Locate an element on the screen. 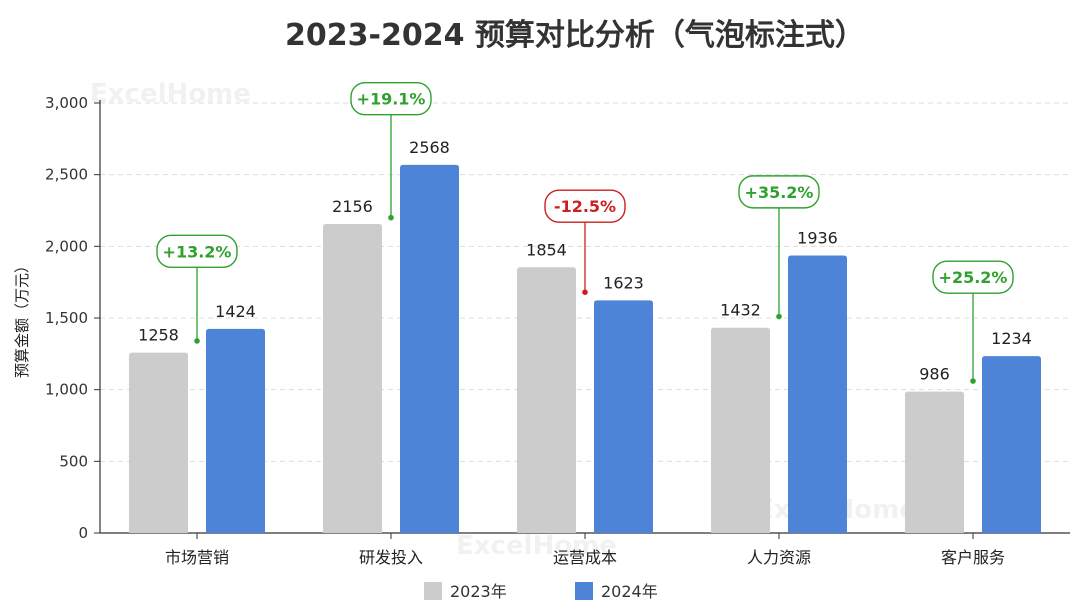 The height and width of the screenshot is (612, 1080). x-tick-label: 研发投入 is located at coordinates (391, 557).